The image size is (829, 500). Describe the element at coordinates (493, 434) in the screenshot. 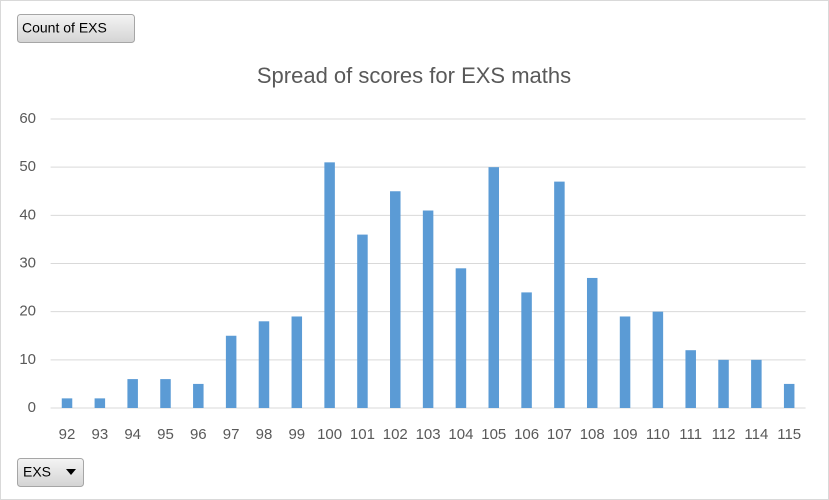

I see `x-tick-label: 105` at that location.